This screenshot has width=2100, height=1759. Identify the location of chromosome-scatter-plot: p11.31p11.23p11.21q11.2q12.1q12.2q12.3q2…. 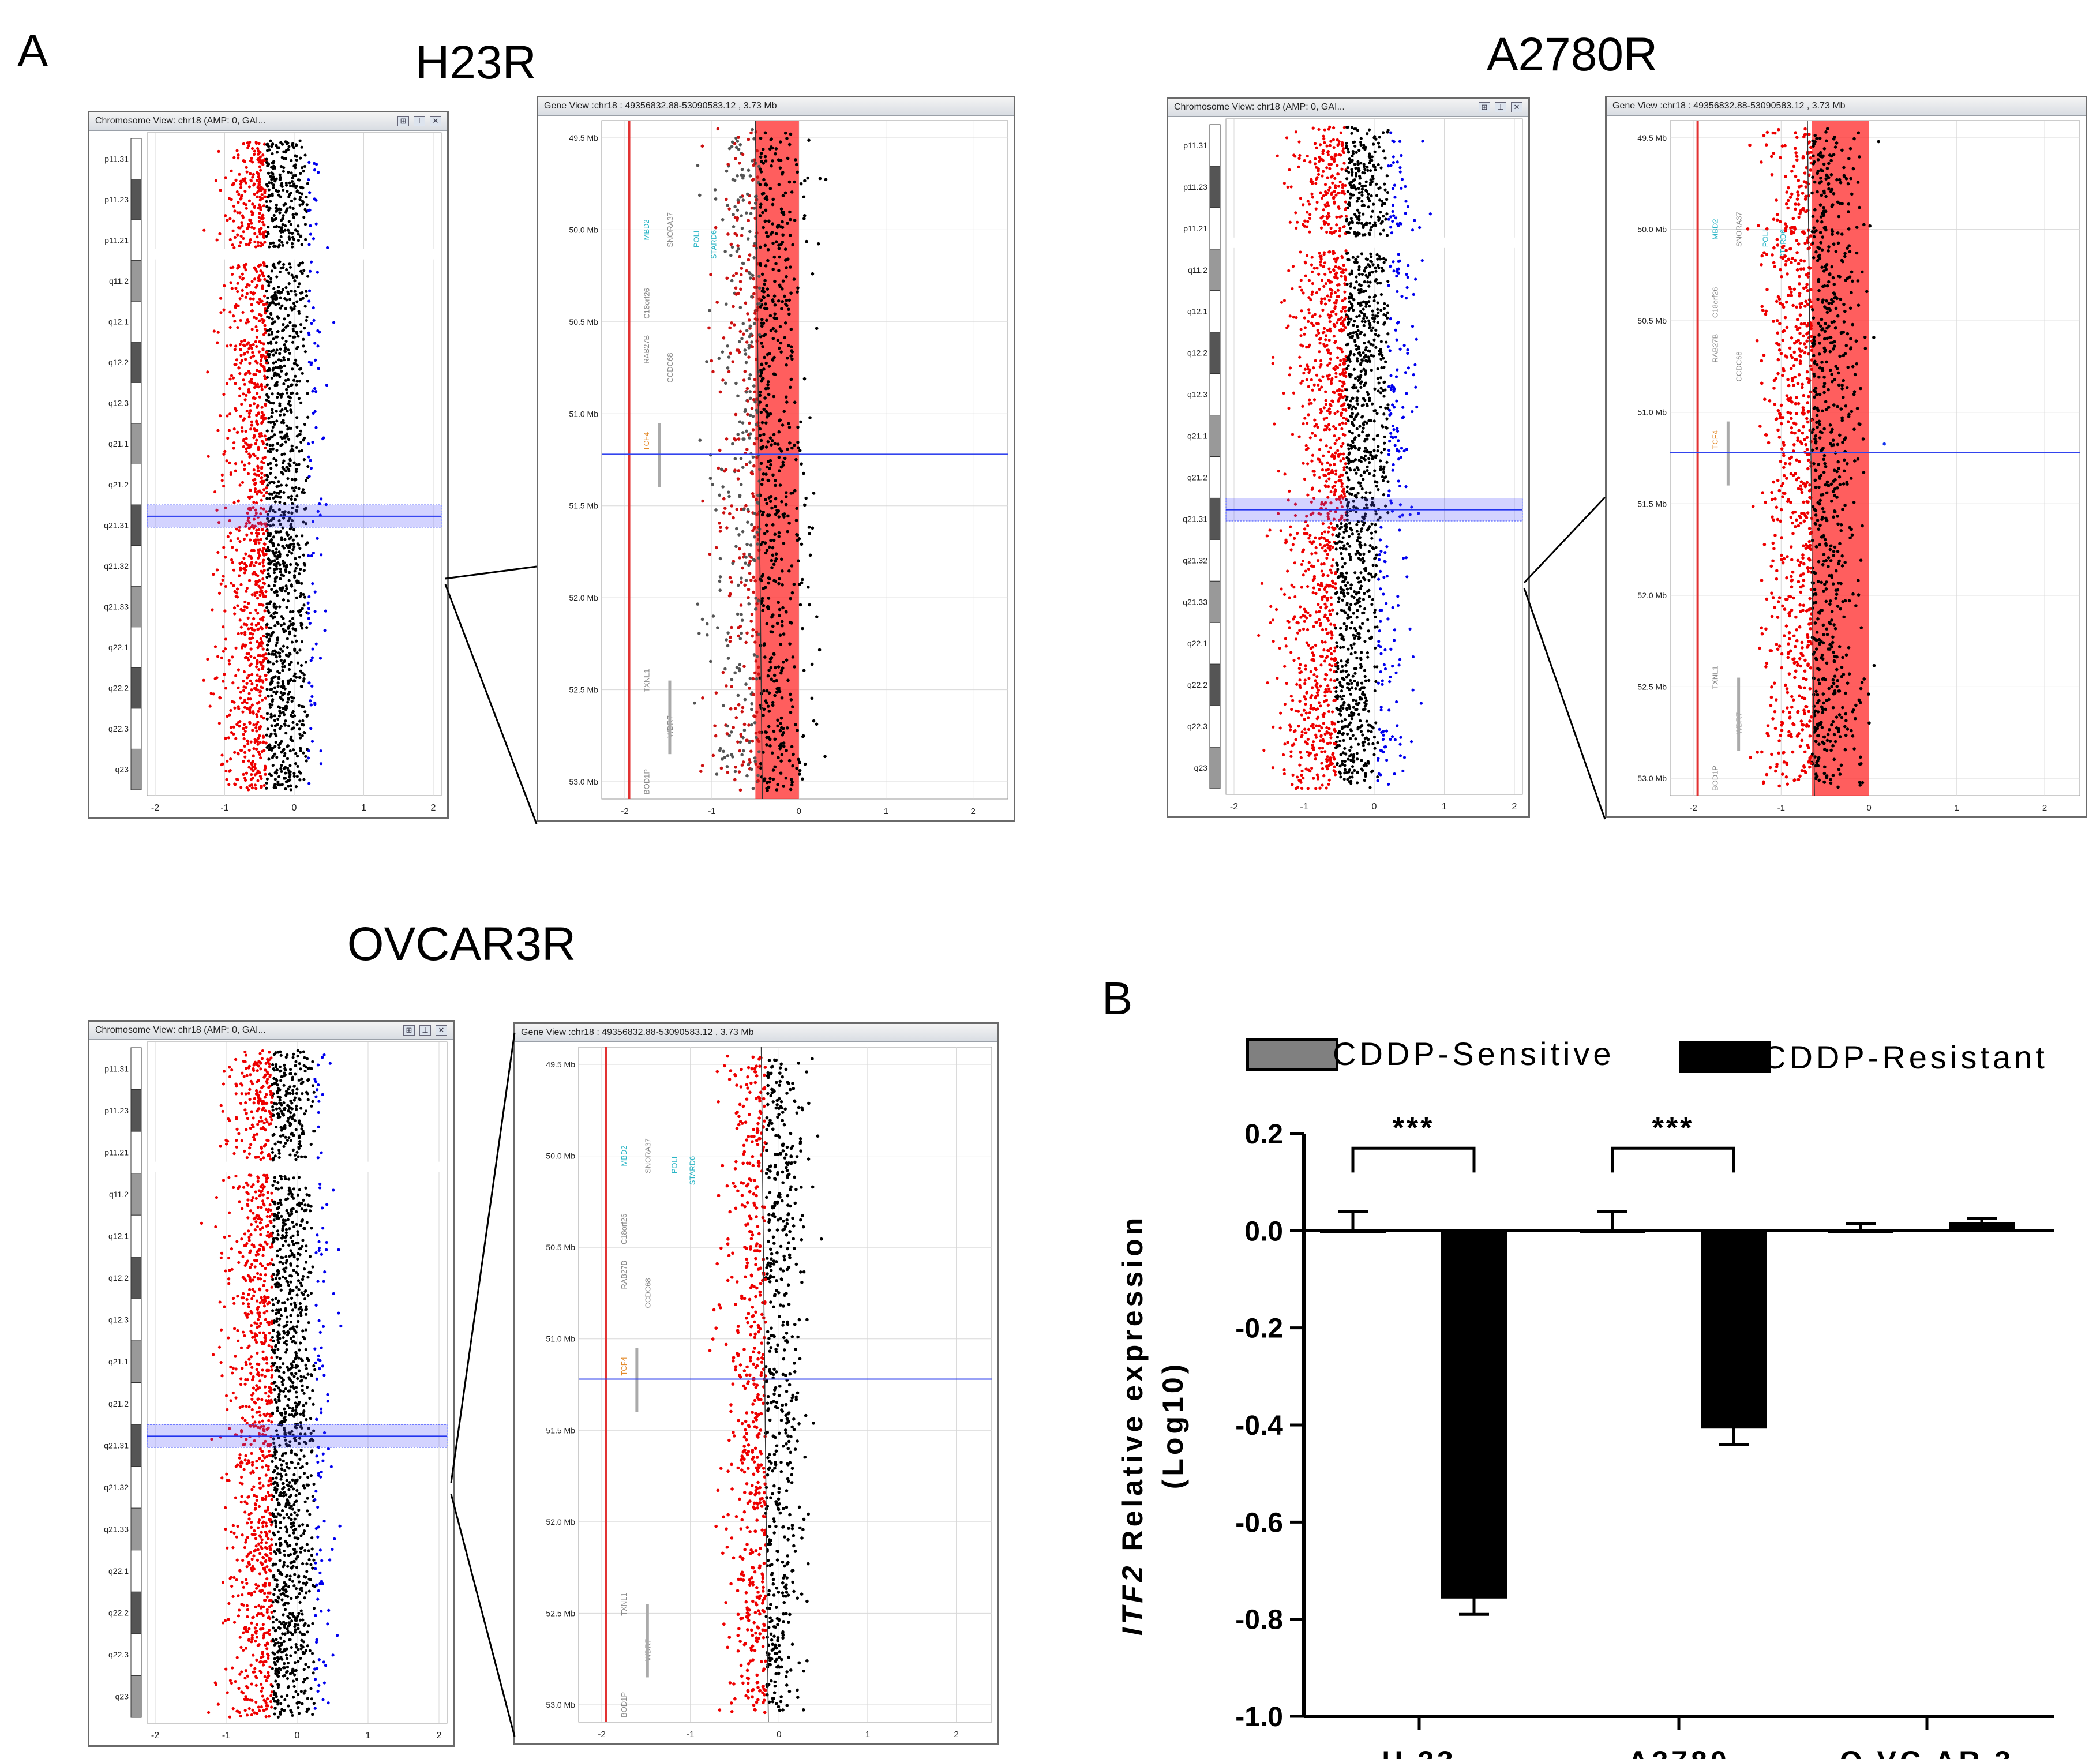
(1353, 465).